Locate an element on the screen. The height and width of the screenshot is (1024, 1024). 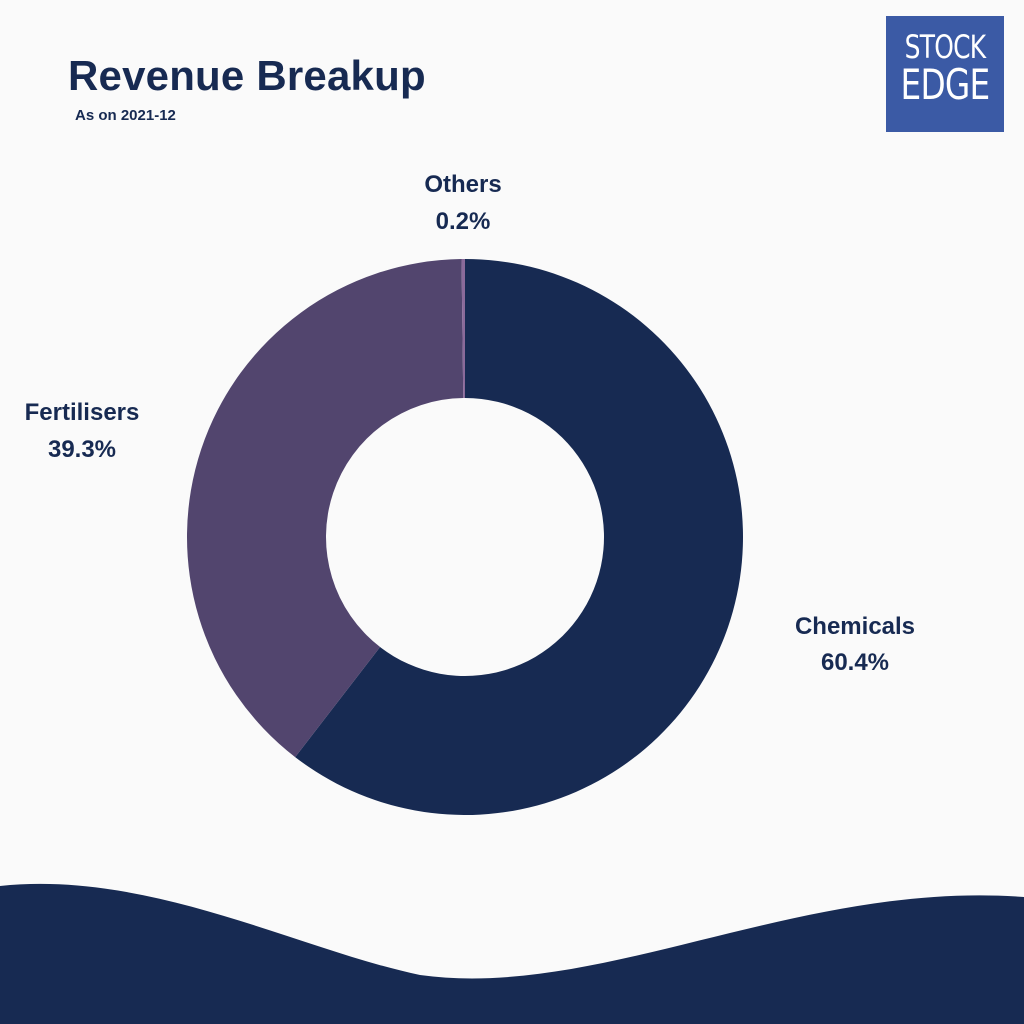
slice-others is located at coordinates (463, 329).